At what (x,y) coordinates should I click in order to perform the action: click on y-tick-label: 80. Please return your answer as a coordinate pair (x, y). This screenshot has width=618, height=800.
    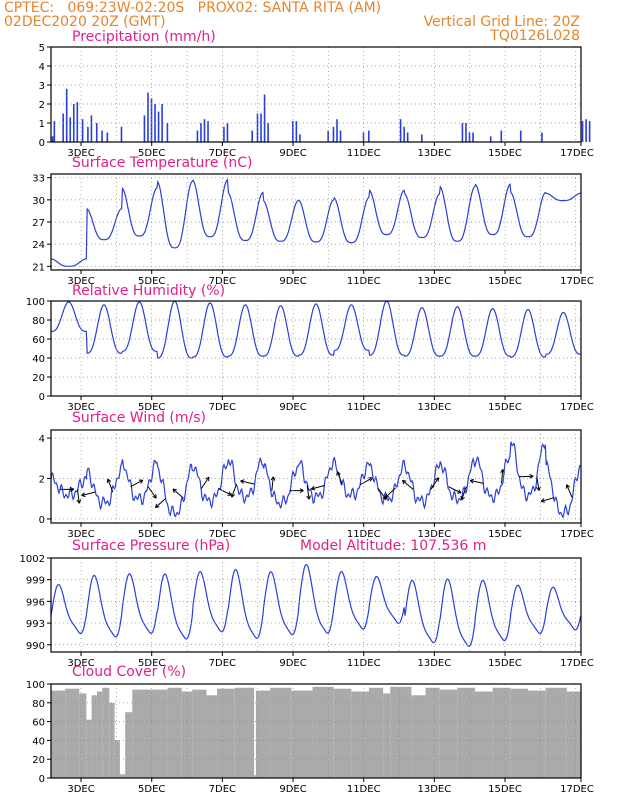
    Looking at the image, I should click on (38, 321).